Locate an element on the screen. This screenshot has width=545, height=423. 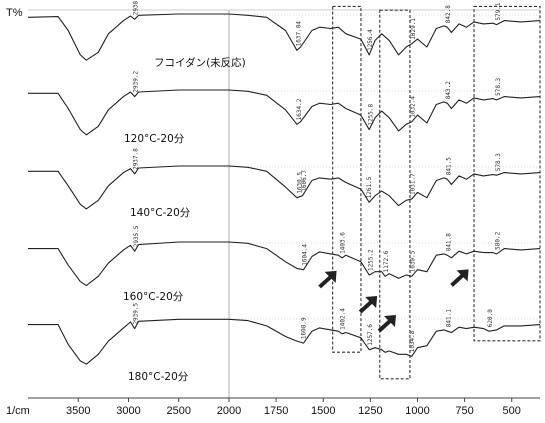
x-tick-label: 1500 is located at coordinates (323, 411).